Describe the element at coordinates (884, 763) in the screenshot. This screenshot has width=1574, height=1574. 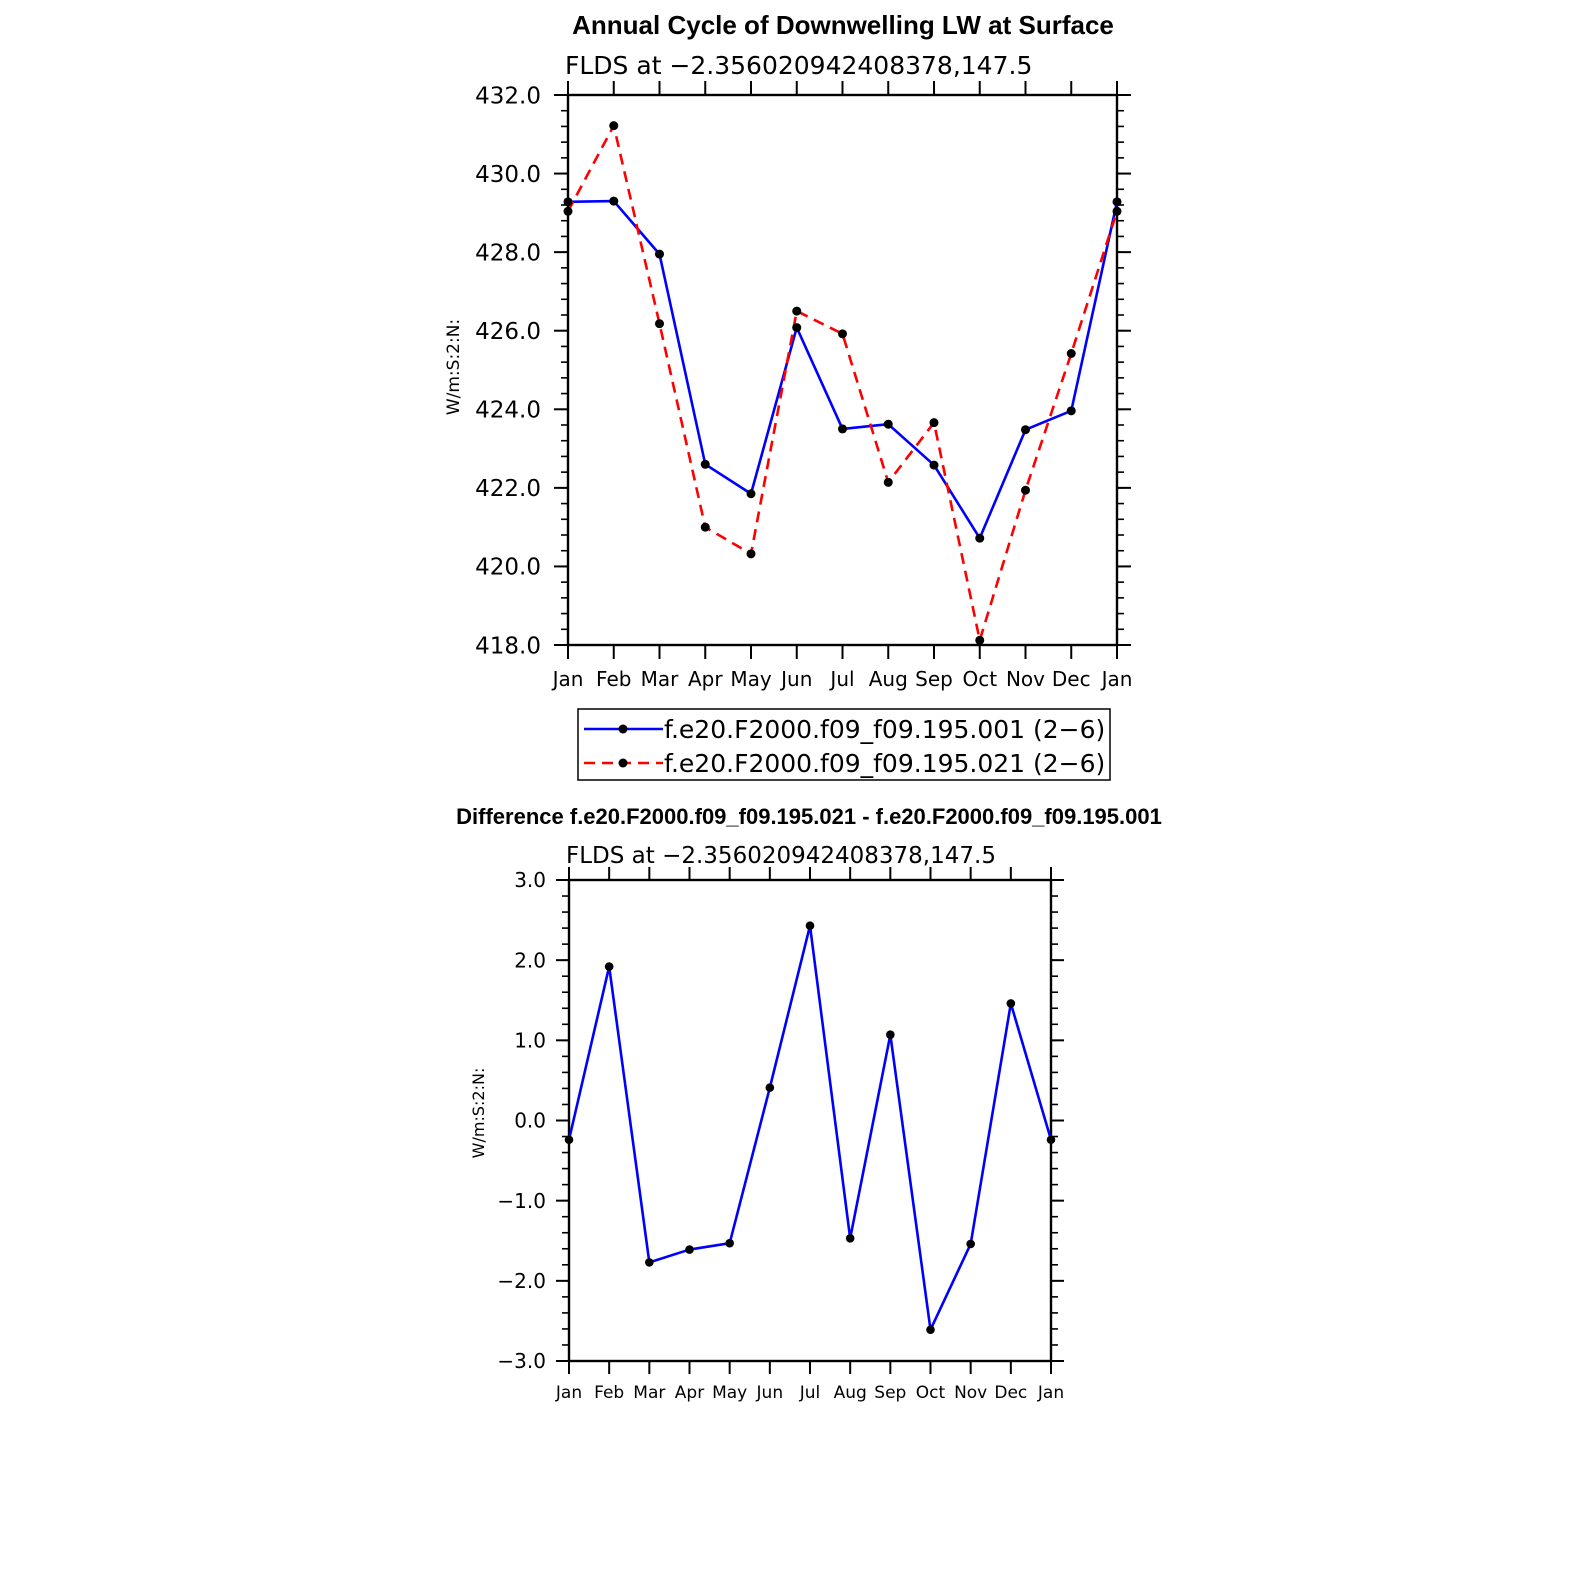
I see `legend-label-2: f.e20.F2000.f09_f09.195.021 (2−6)` at that location.